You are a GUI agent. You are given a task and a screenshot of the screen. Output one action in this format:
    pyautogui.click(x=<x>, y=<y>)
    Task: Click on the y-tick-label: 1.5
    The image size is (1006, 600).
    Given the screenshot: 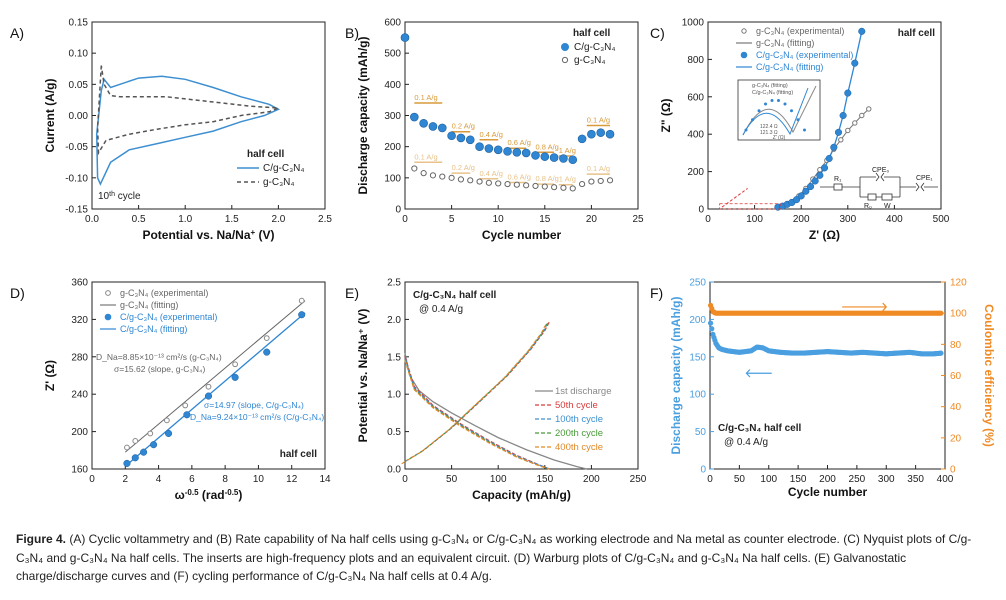 What is the action you would take?
    pyautogui.click(x=394, y=357)
    